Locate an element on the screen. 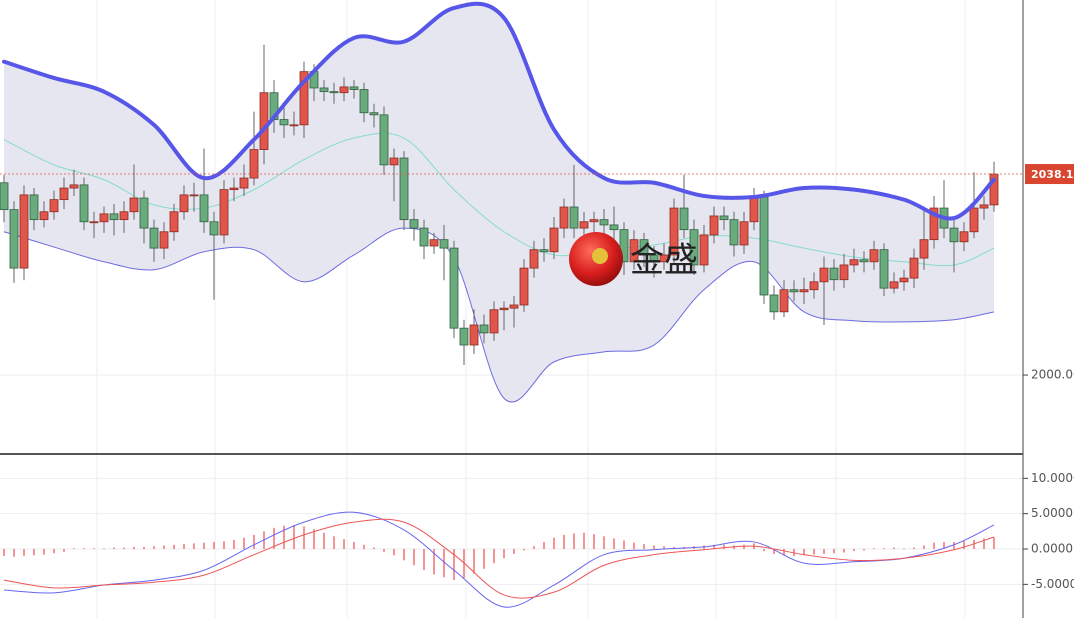 This screenshot has width=1074, height=618. logo-core is located at coordinates (600, 256).